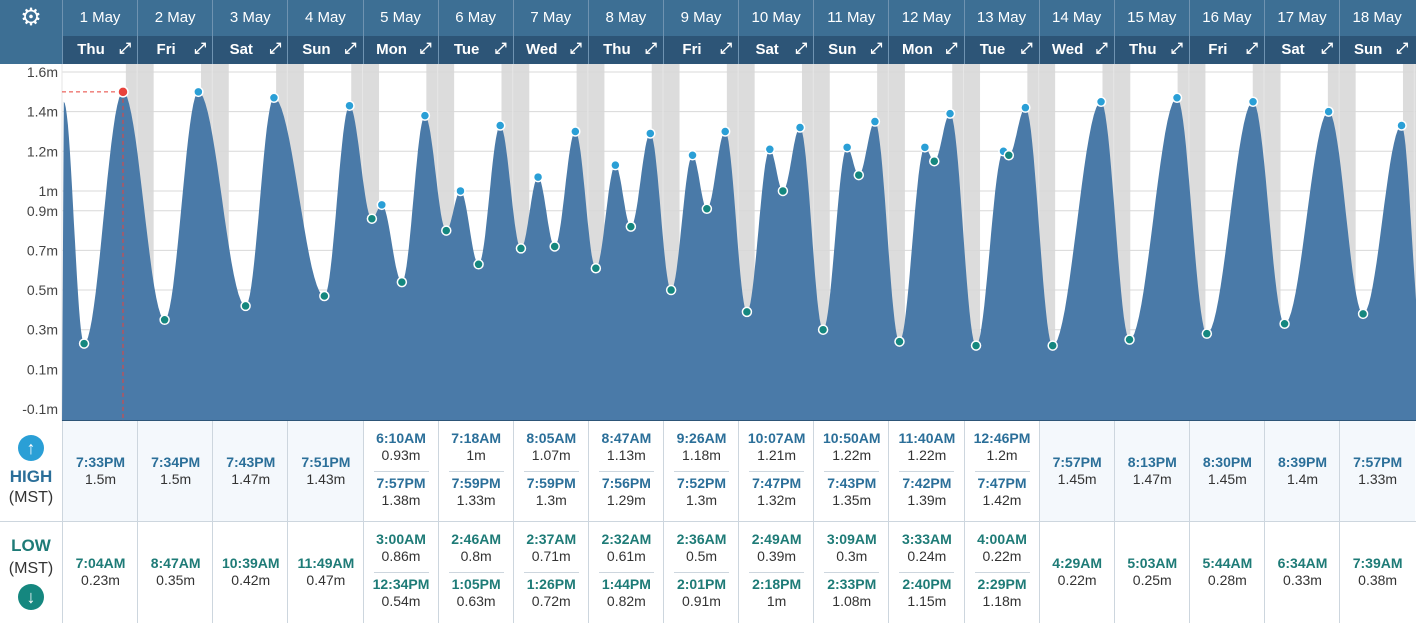 The width and height of the screenshot is (1416, 623). Describe the element at coordinates (550, 50) in the screenshot. I see `day-weekday-7: Wed` at that location.